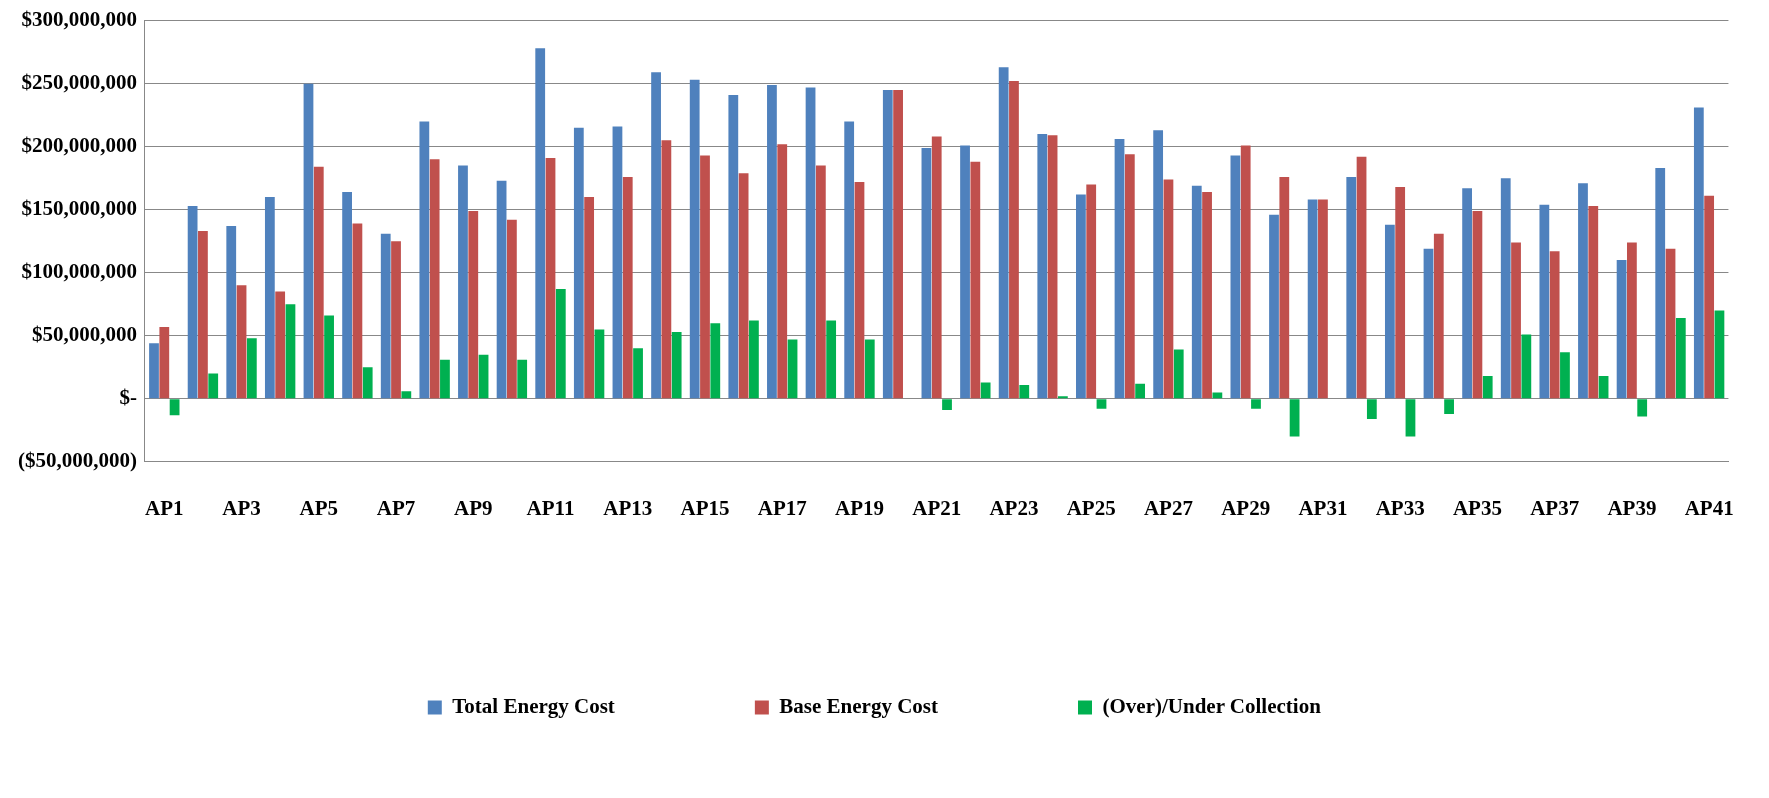 This screenshot has height=798, width=1769. Describe the element at coordinates (1400, 507) in the screenshot. I see `x-tick-label: AP33` at that location.